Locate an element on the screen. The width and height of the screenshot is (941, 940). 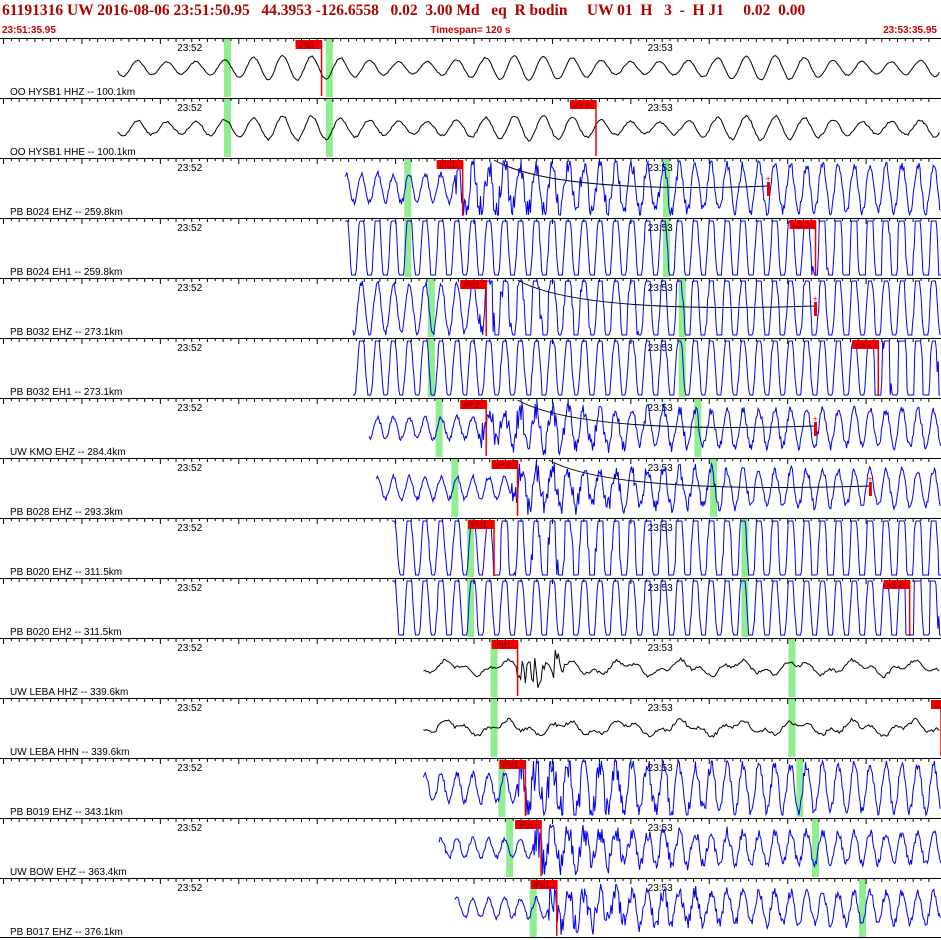
end-time-label: 23:53:35.95 is located at coordinates (910, 30).